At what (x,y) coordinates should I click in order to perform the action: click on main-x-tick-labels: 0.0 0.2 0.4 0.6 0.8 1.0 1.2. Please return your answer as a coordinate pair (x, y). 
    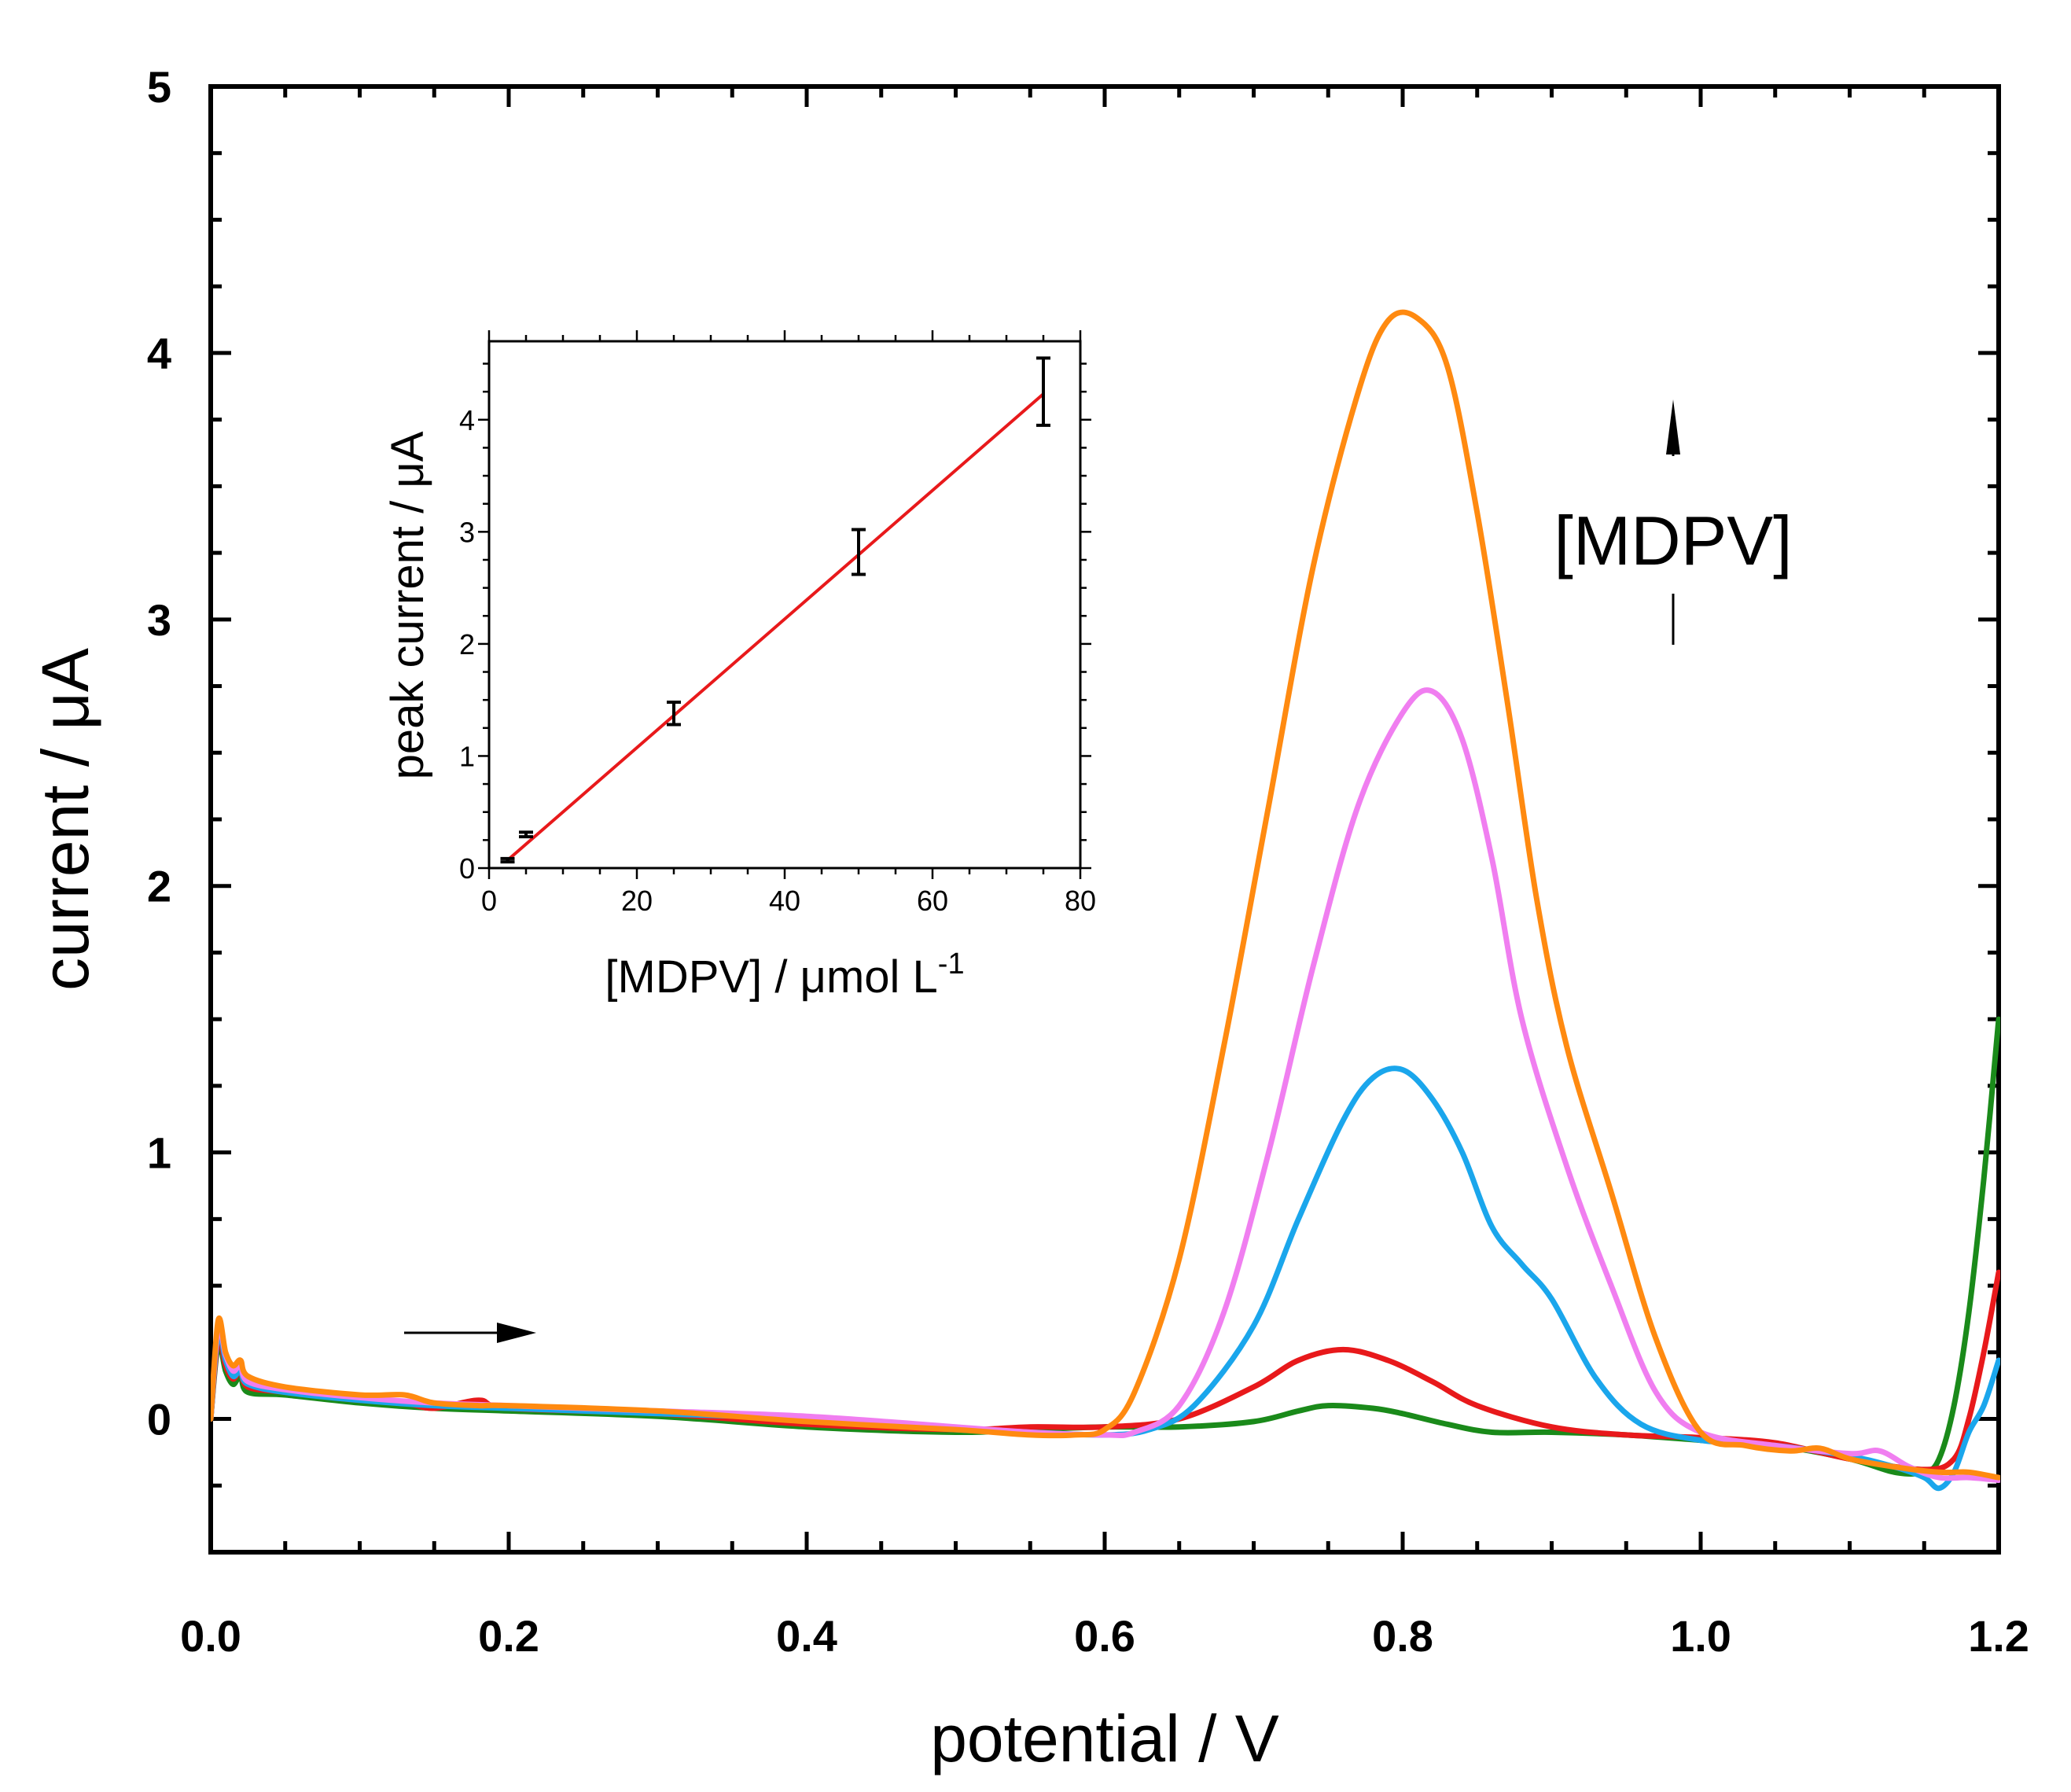
    Looking at the image, I should click on (1104, 1636).